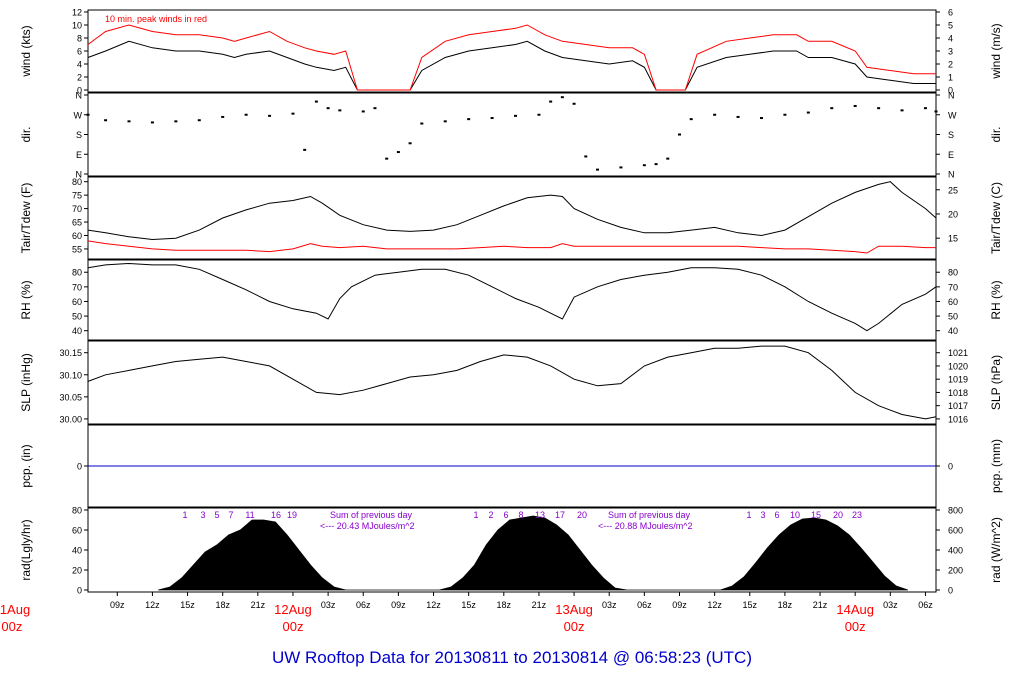 This screenshot has width=1024, height=700. I want to click on ytick-label-left: 4, so click(79, 65).